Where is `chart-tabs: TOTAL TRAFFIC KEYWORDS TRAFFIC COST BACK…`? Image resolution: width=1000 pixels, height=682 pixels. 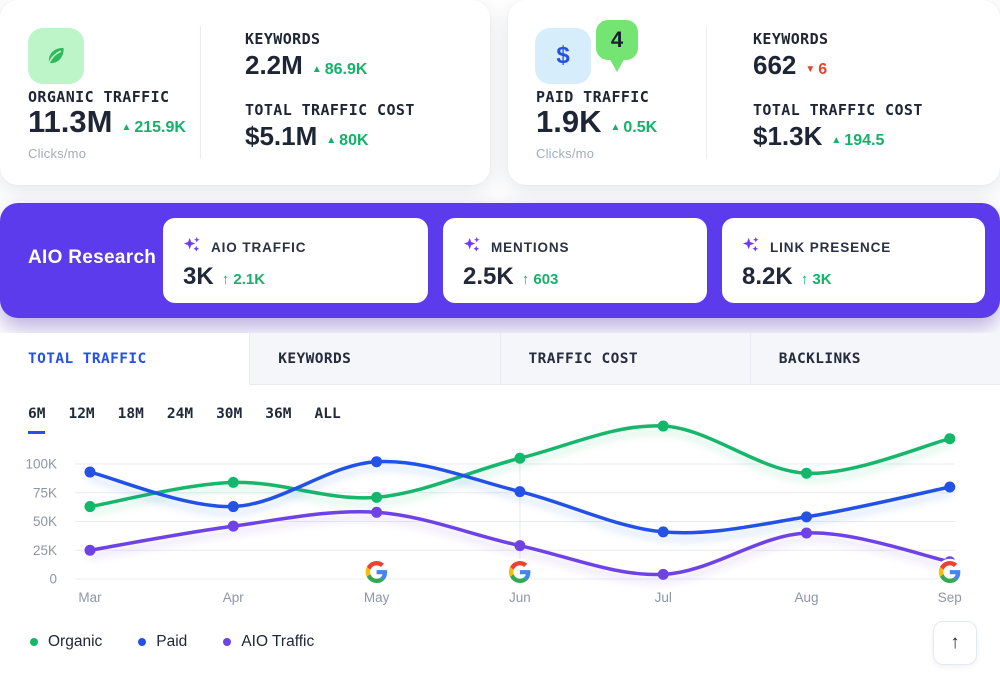
chart-tabs: TOTAL TRAFFIC KEYWORDS TRAFFIC COST BACK… is located at coordinates (500, 359).